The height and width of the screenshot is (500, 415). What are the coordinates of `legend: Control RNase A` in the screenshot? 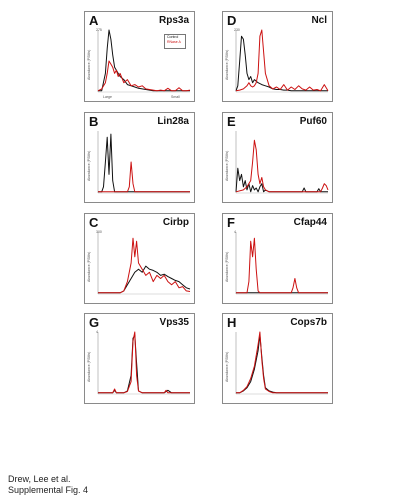 It's located at (175, 41).